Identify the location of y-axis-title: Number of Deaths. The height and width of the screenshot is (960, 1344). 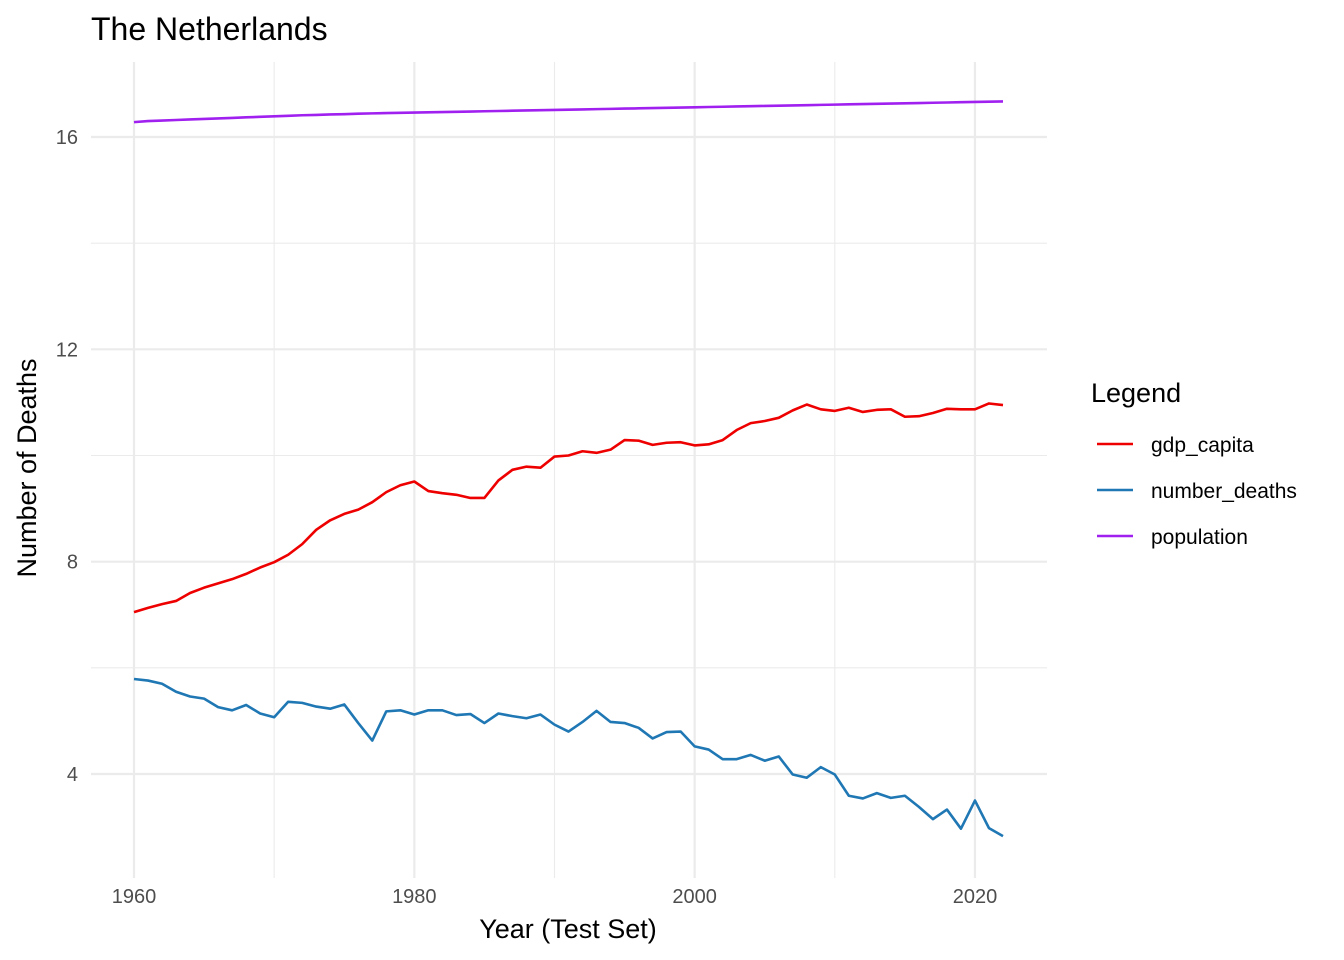
(27, 467).